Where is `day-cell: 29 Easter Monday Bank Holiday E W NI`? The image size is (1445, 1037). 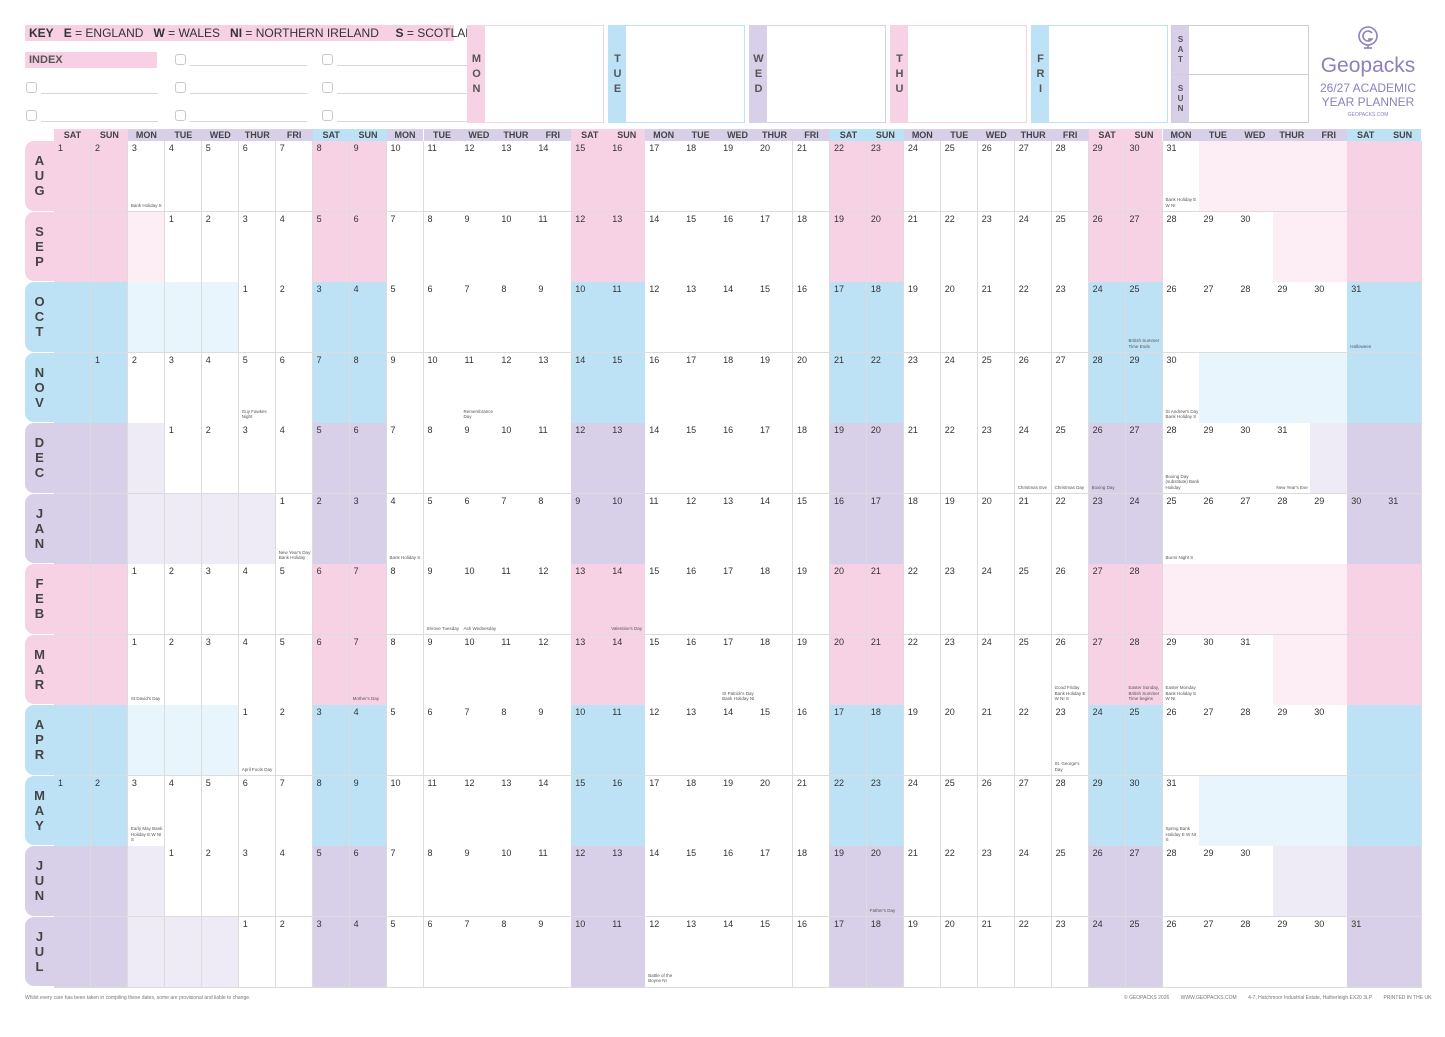 day-cell: 29 Easter Monday Bank Holiday E W NI is located at coordinates (1181, 670).